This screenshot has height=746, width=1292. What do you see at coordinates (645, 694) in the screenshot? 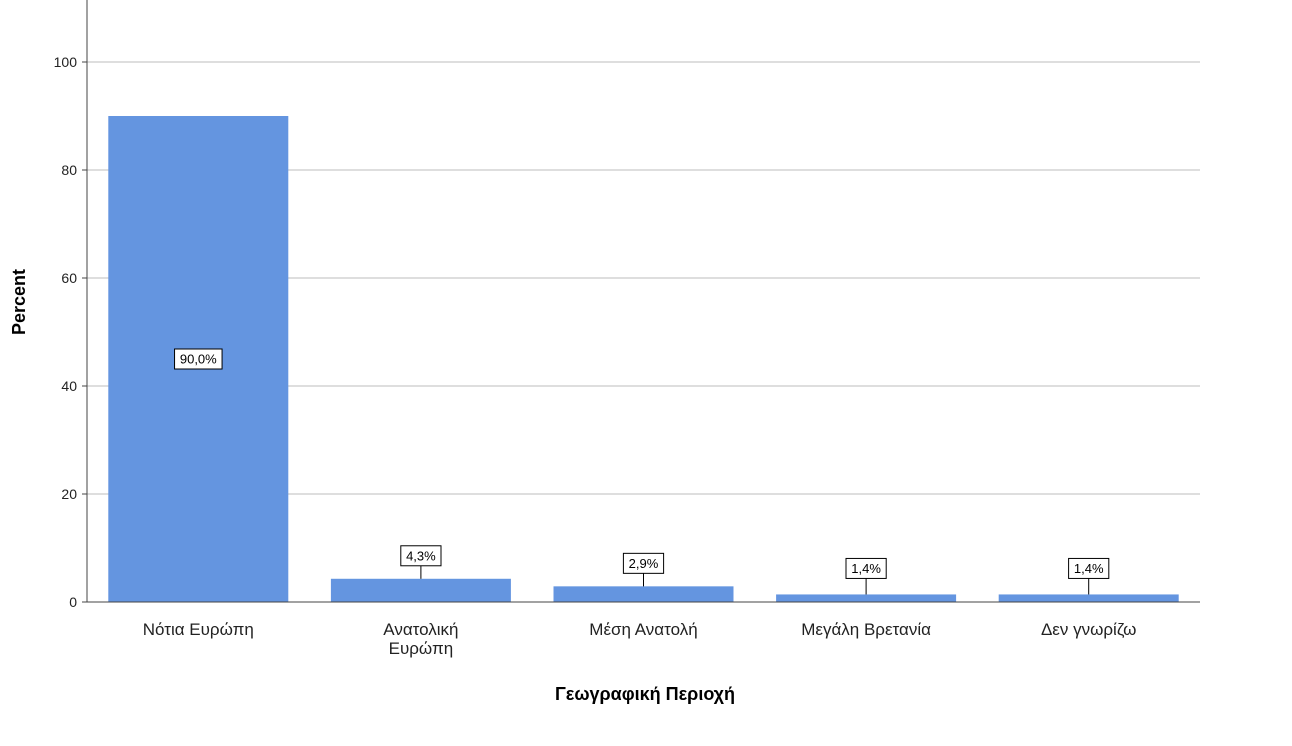
I see `x-axis-title: Γεωγραφική Περιοχή` at bounding box center [645, 694].